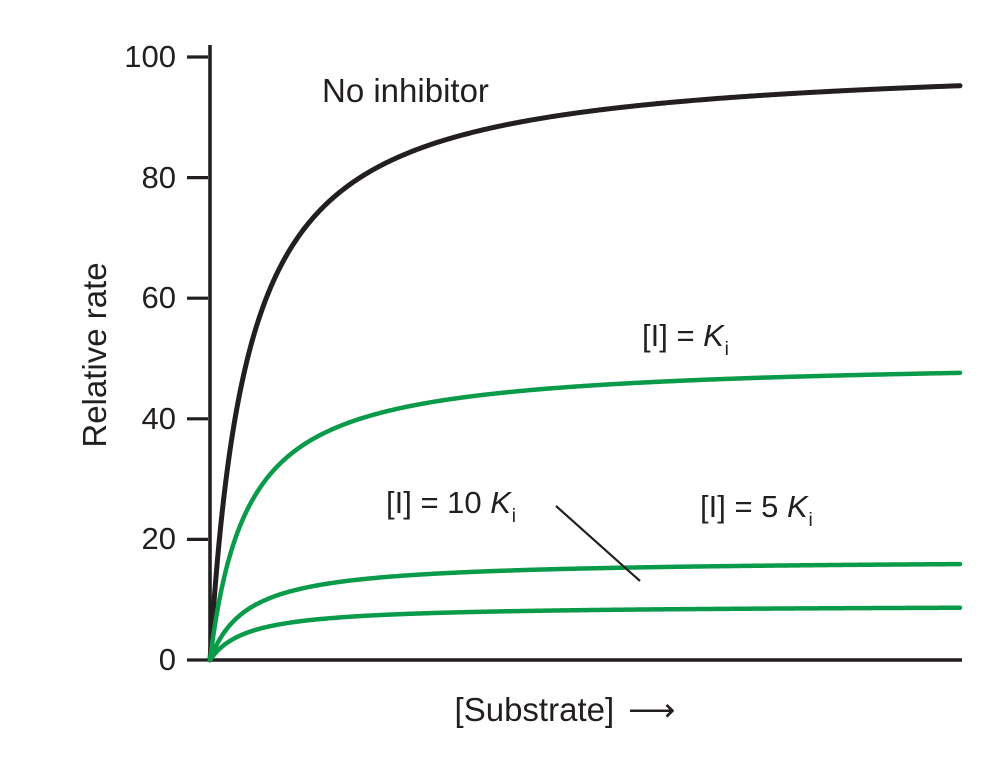  I want to click on label-10ki-subscript: i, so click(513, 517).